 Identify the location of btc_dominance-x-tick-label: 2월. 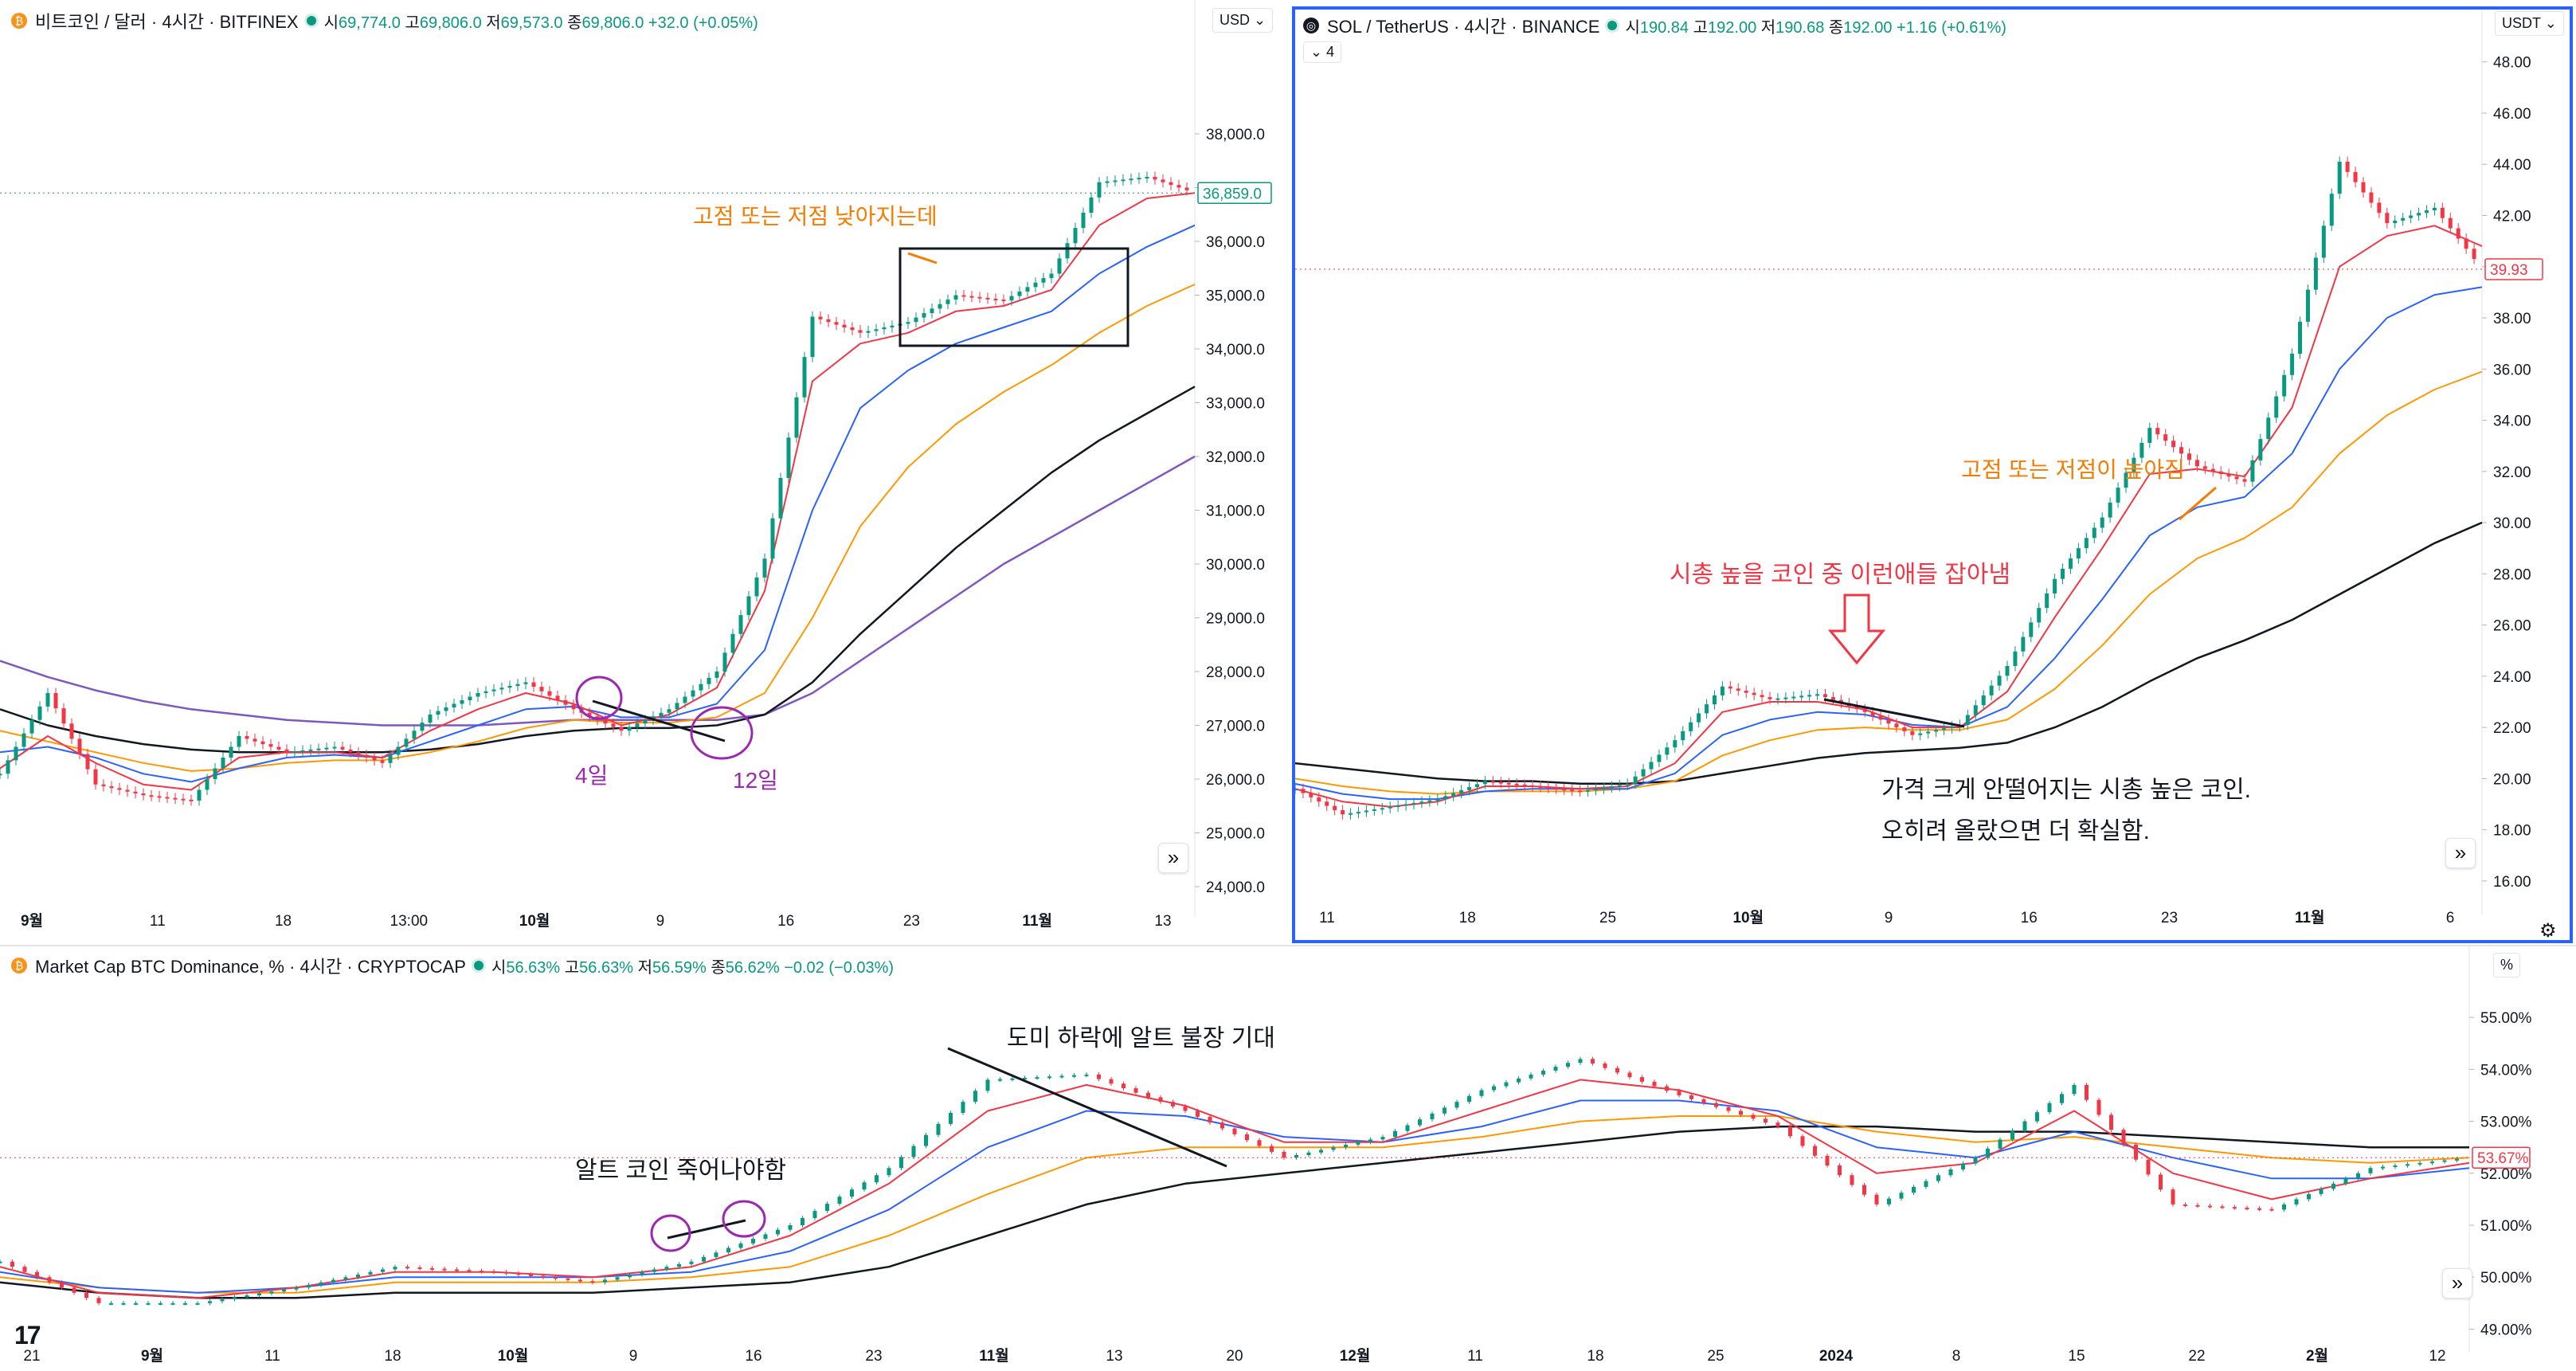
(2317, 1356).